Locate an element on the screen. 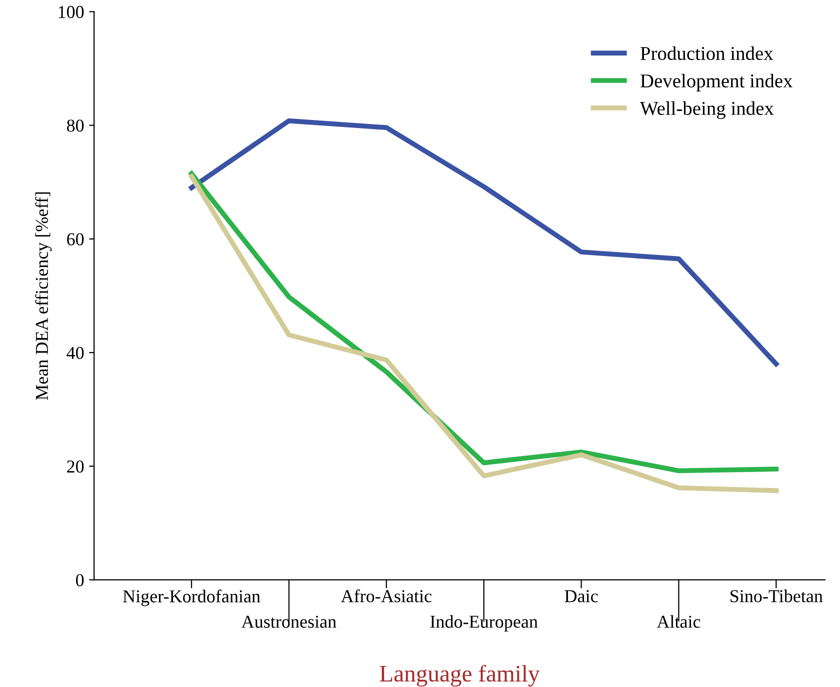 The height and width of the screenshot is (687, 840). x-axis-title: Language family is located at coordinates (460, 675).